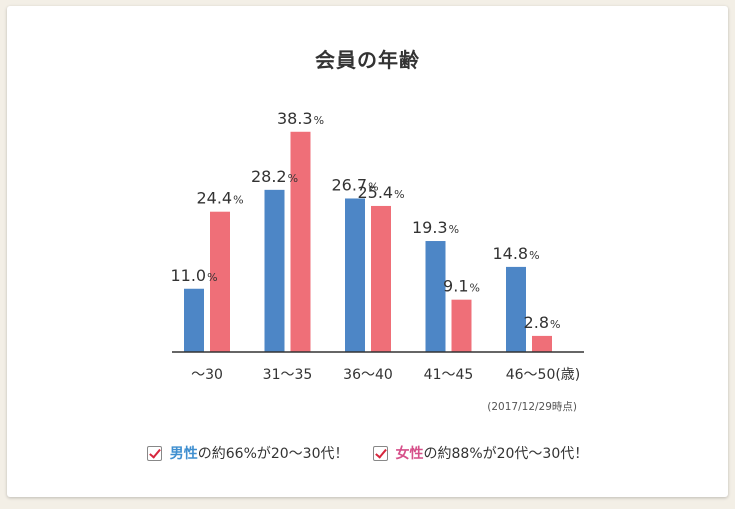  Describe the element at coordinates (435, 227) in the screenshot. I see `value-label-male-3: 19.3%` at that location.